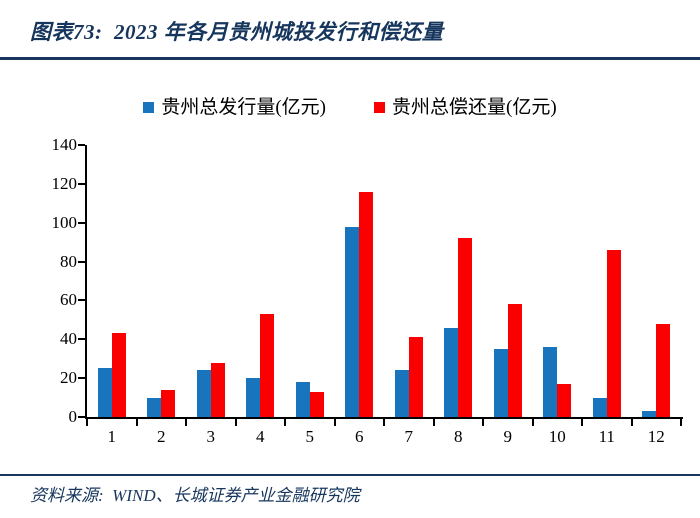  I want to click on legend-label-repayment: 贵州总偿还量(亿元), so click(474, 107).